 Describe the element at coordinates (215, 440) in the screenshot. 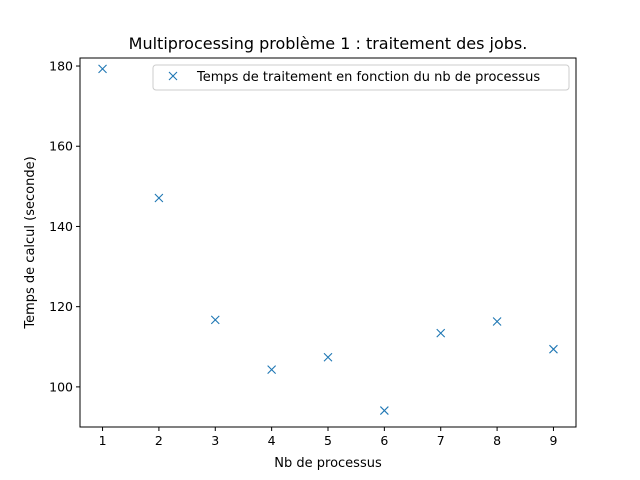

I see `x-tick-label: 3` at that location.